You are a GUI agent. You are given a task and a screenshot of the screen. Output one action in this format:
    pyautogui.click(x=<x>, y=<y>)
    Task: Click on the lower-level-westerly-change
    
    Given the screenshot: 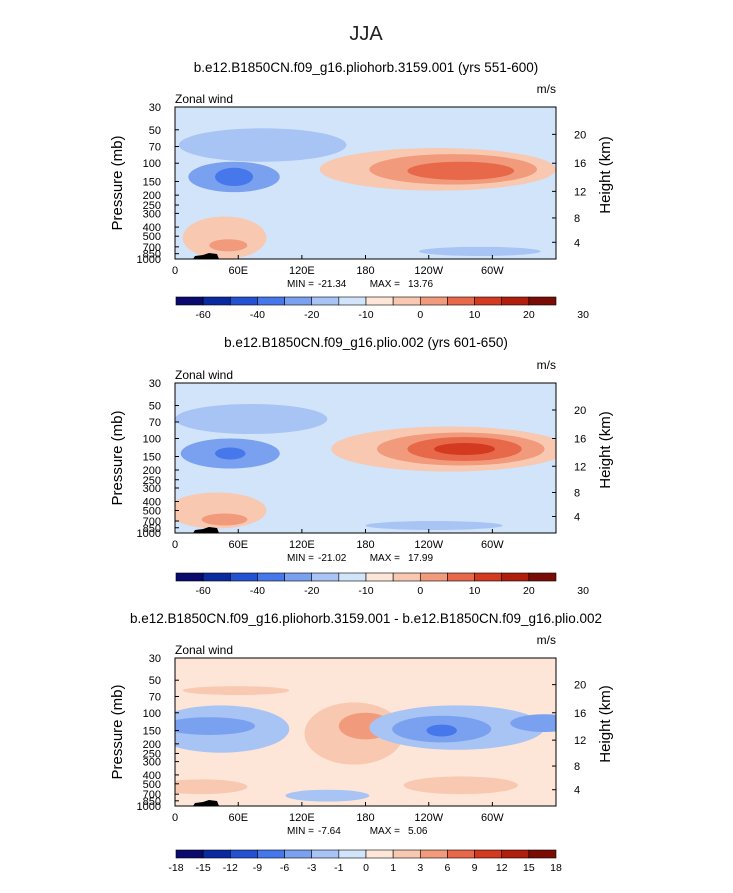 What is the action you would take?
    pyautogui.click(x=211, y=787)
    